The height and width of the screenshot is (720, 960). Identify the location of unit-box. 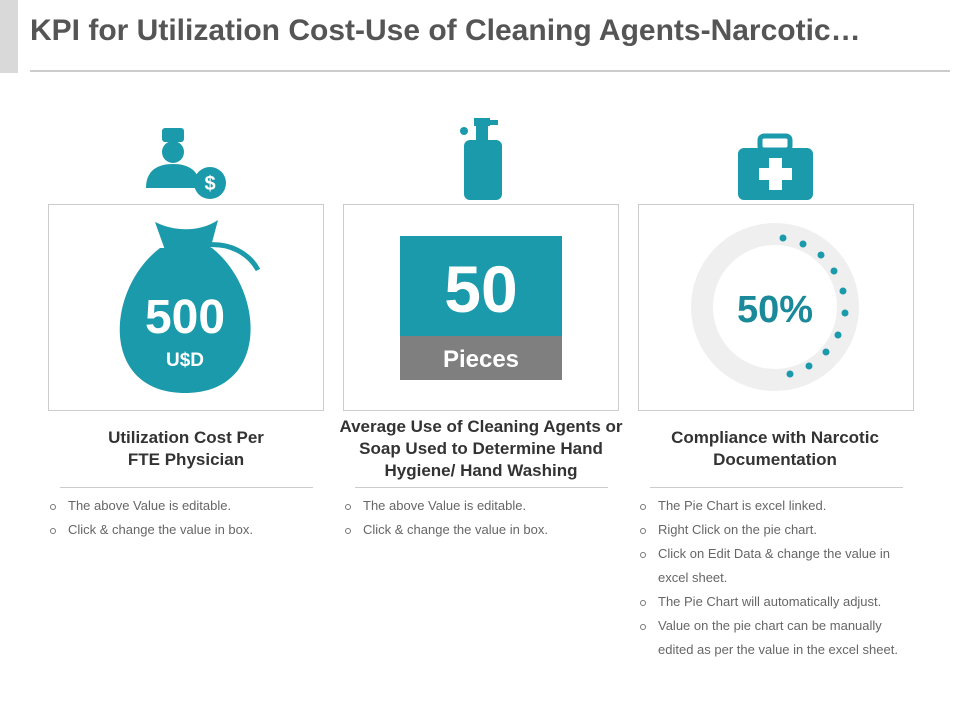
(481, 358).